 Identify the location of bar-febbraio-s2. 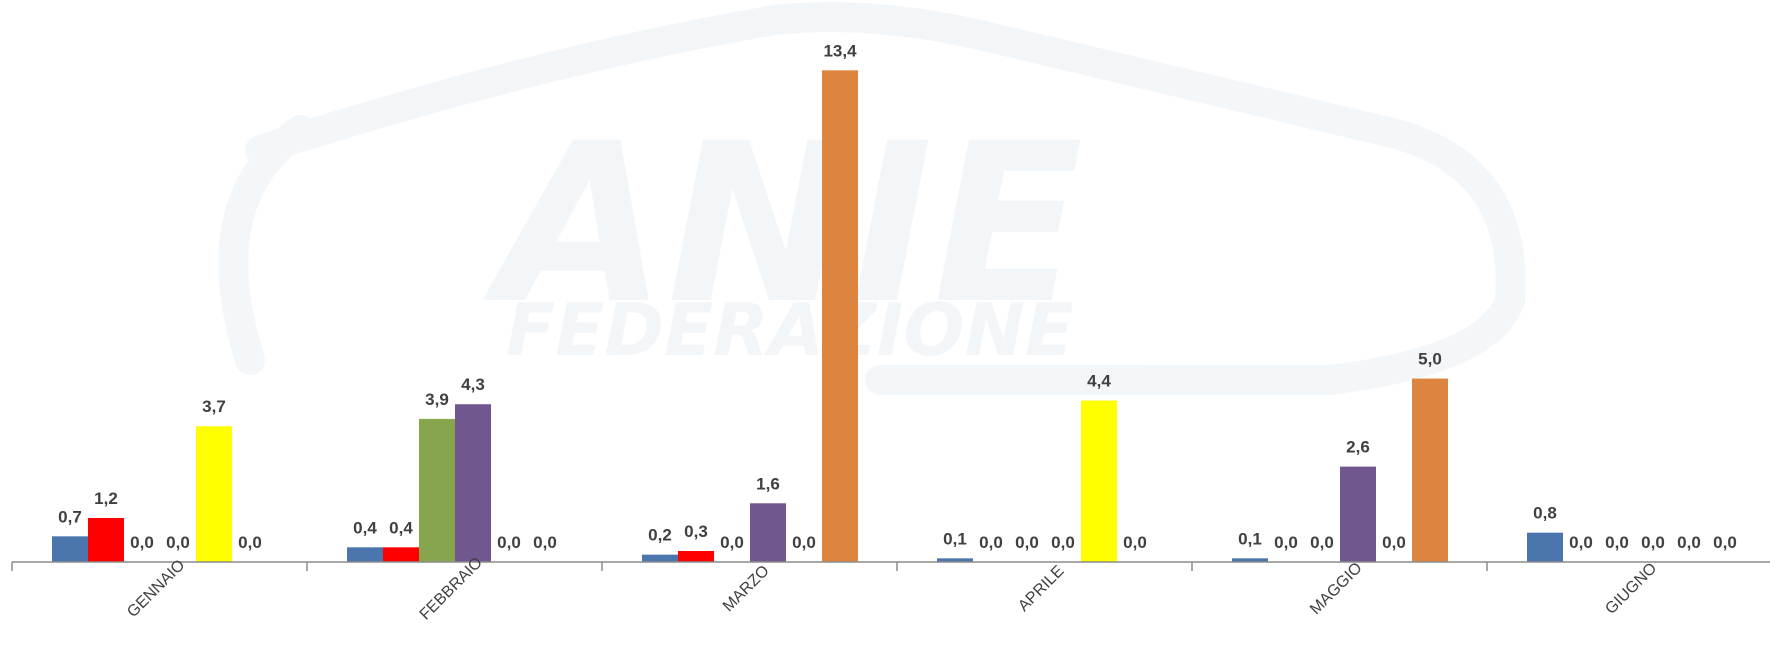
(401, 554).